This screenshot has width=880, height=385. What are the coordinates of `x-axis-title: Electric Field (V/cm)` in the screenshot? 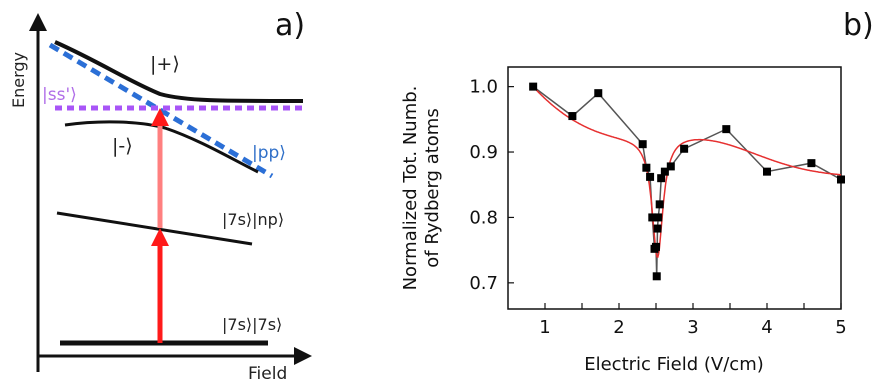 It's located at (674, 364).